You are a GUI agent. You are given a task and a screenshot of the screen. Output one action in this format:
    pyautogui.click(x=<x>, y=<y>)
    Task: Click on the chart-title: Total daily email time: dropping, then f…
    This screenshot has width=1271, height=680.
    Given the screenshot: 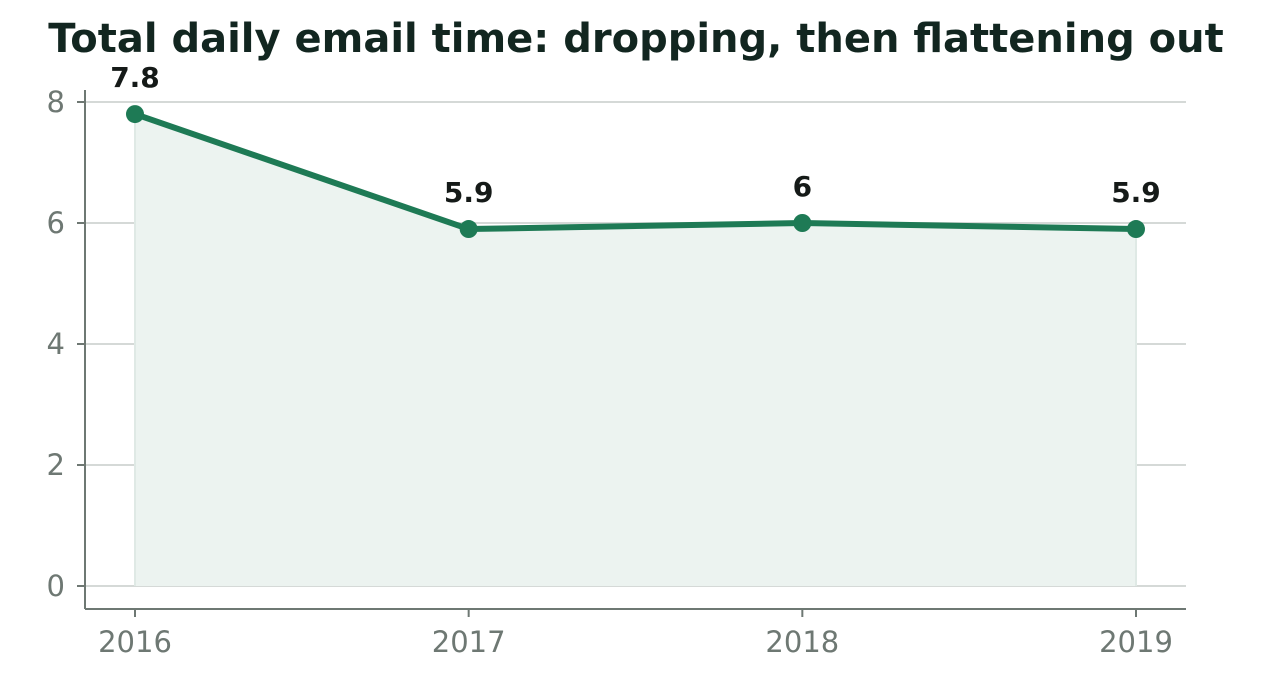 What is the action you would take?
    pyautogui.click(x=635, y=39)
    